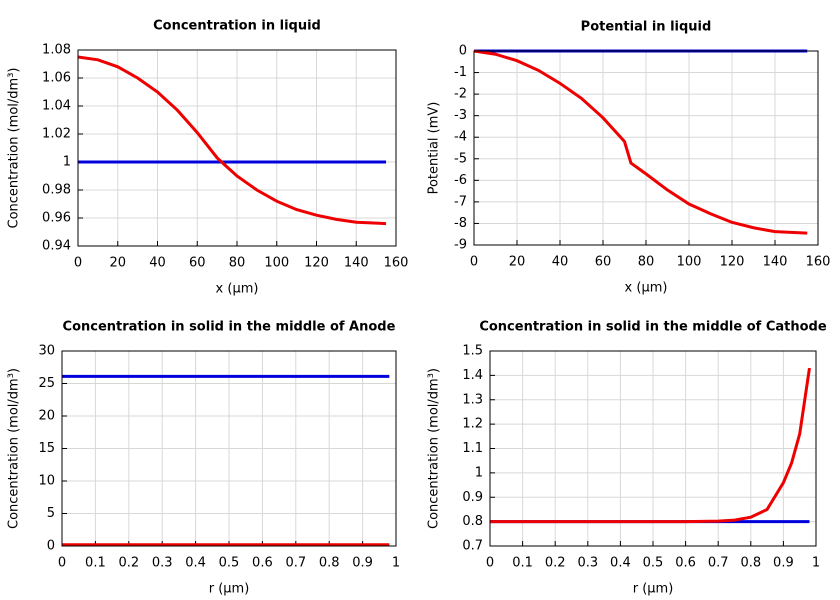  Describe the element at coordinates (460, 72) in the screenshot. I see `y-tick-label: -1` at that location.